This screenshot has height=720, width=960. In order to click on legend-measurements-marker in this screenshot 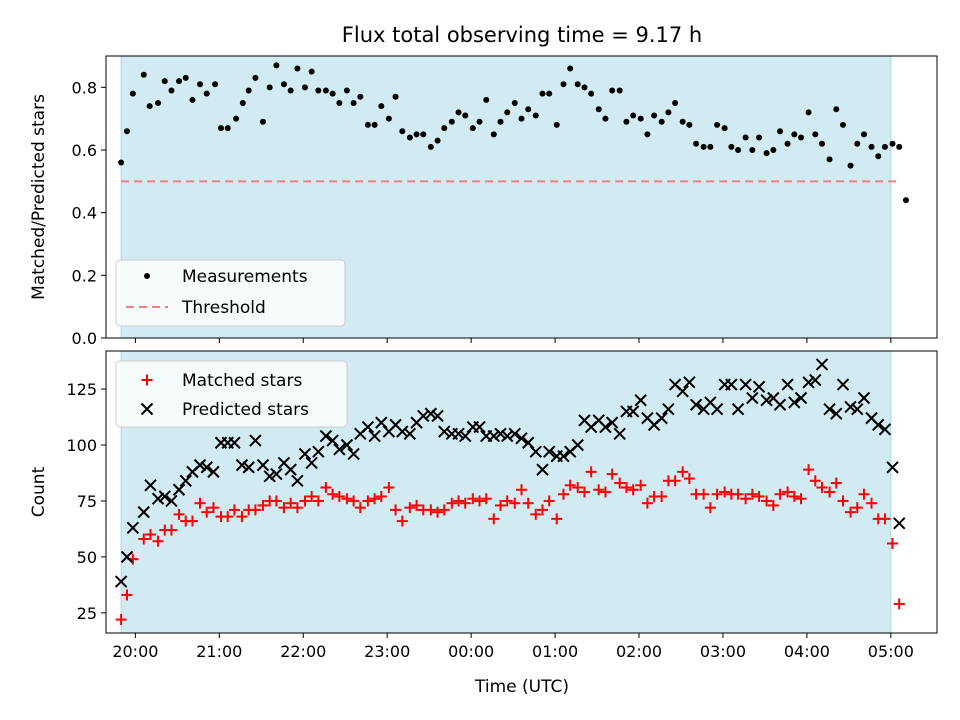, I will do `click(147, 276)`.